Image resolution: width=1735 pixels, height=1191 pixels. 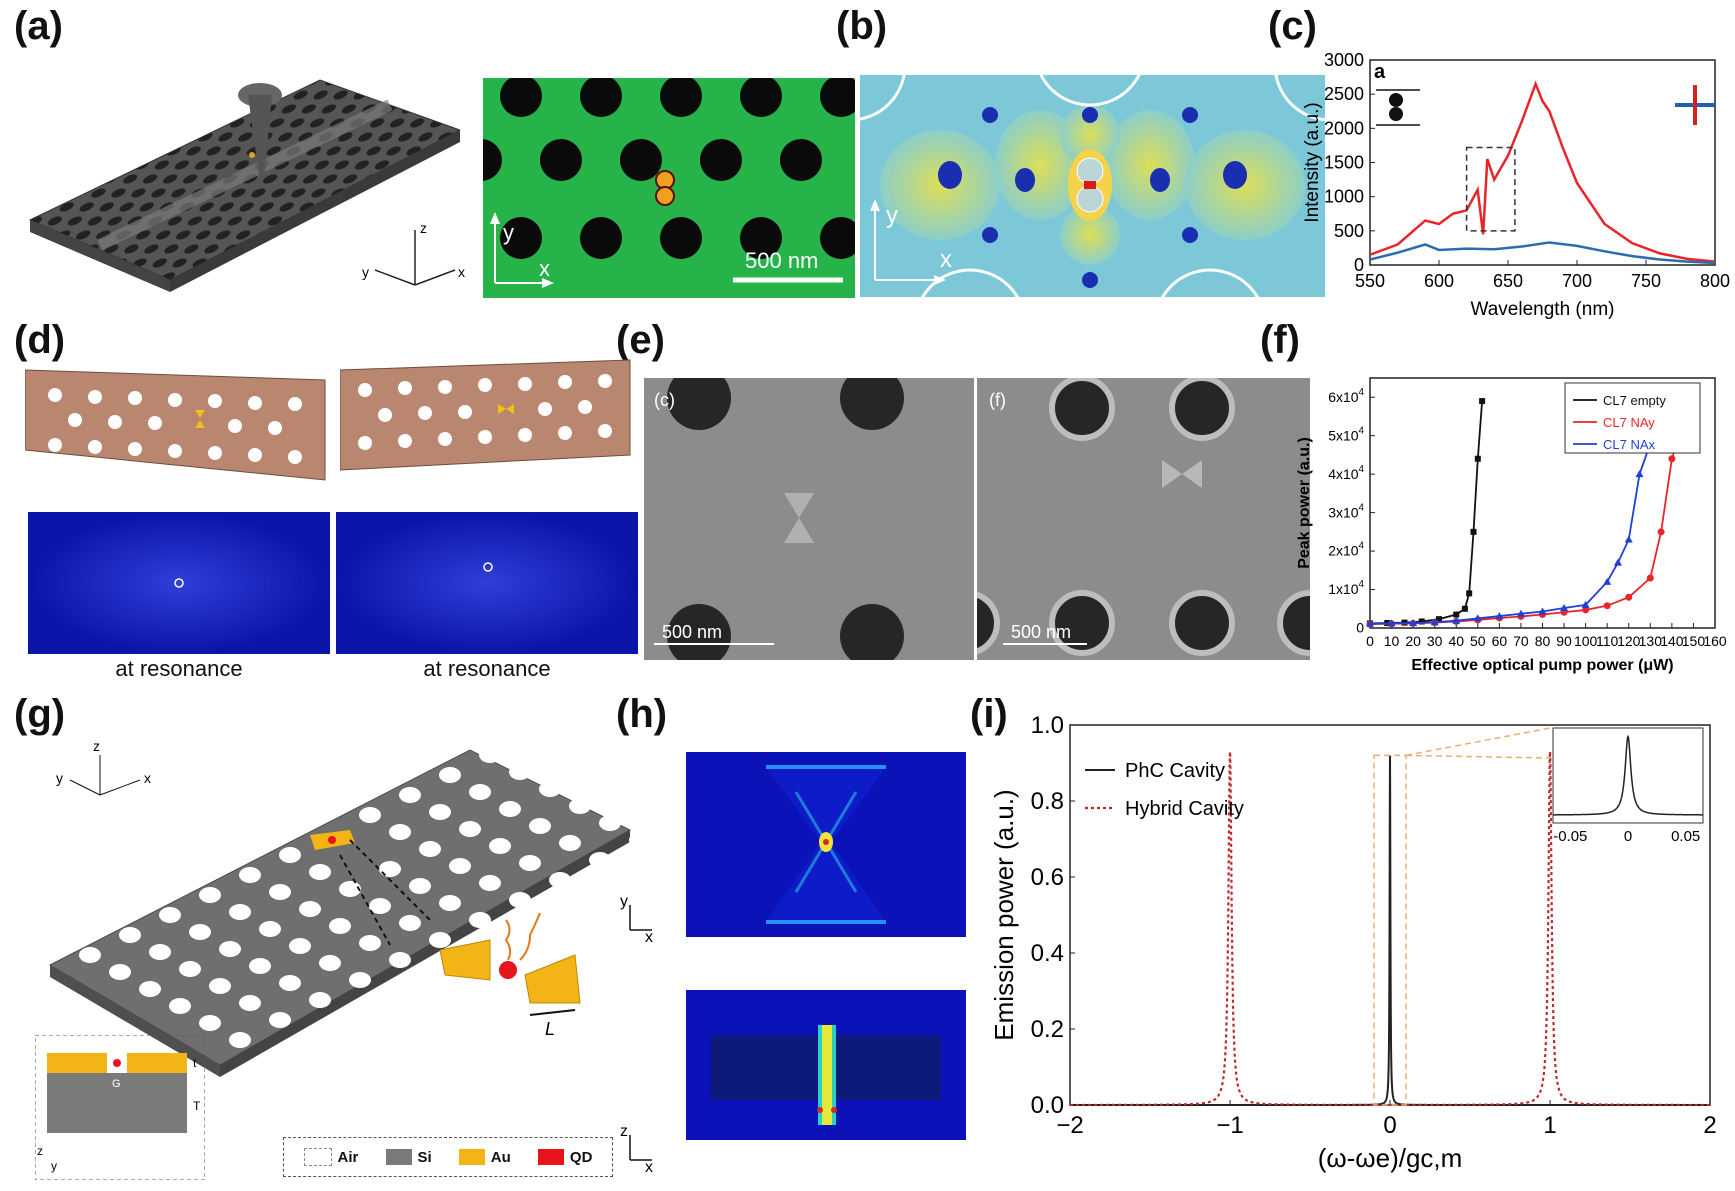 I want to click on hybrid-cavity-illustration: L z x y, so click(x=349, y=907).